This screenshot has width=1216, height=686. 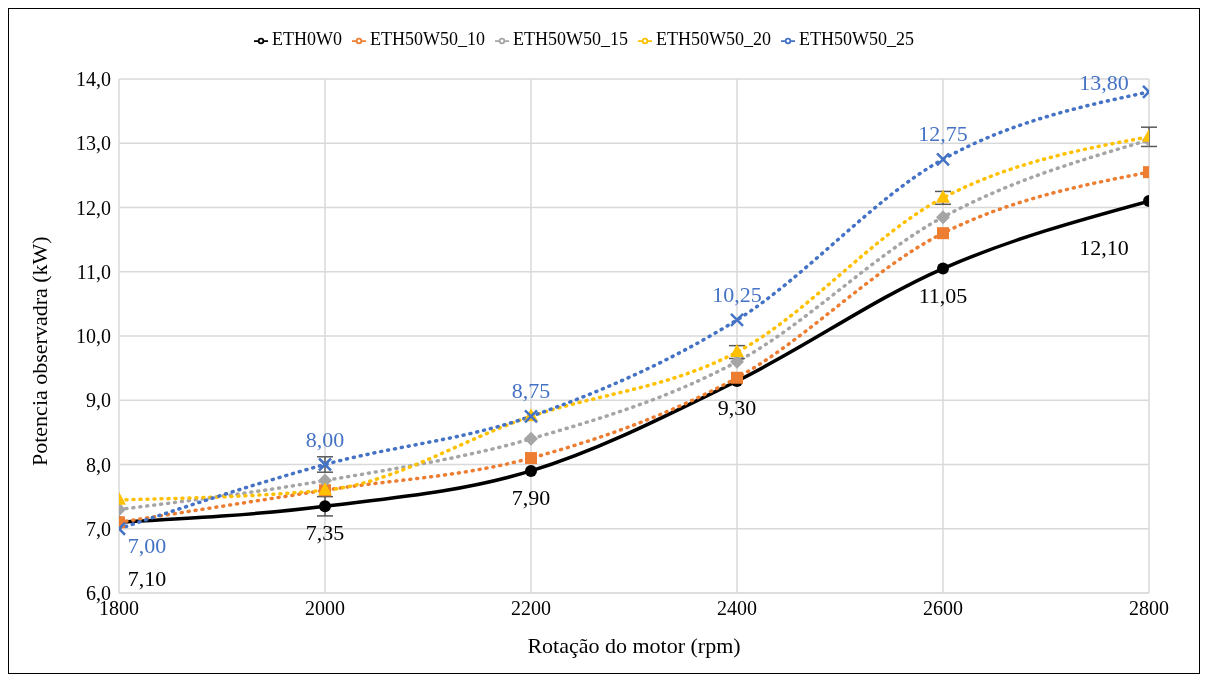 What do you see at coordinates (570, 39) in the screenshot?
I see `legend-label: ETH50W50_15` at bounding box center [570, 39].